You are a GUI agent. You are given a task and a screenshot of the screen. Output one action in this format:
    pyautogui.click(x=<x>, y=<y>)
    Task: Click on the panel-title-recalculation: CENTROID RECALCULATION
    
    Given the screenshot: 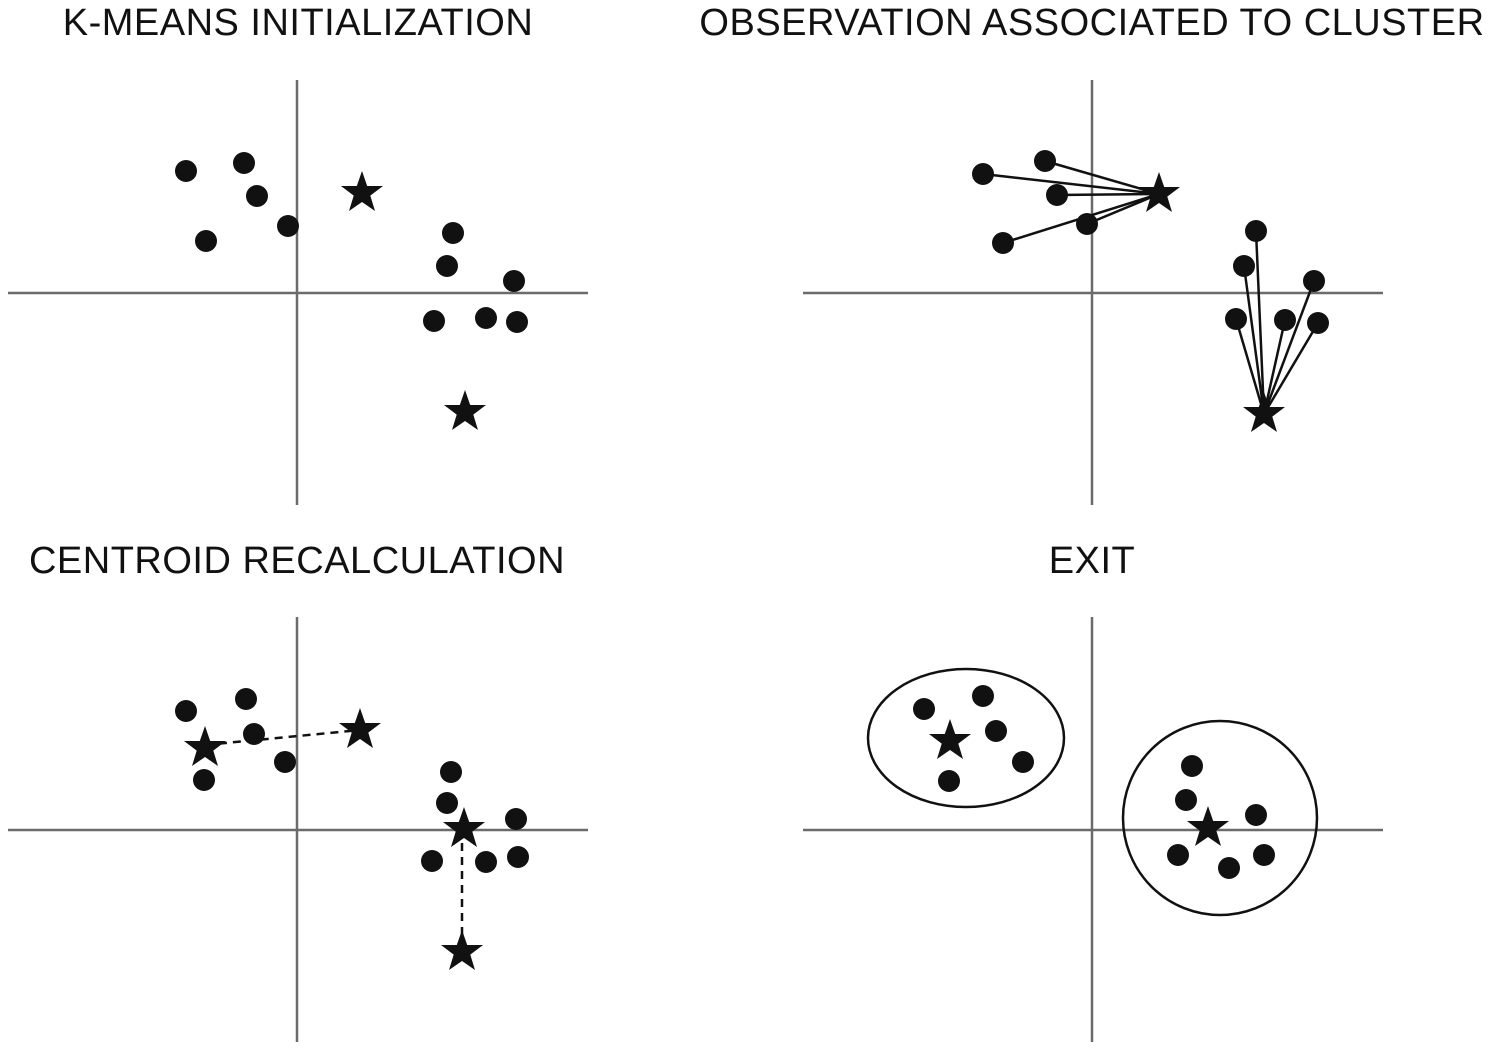 What is the action you would take?
    pyautogui.click(x=297, y=561)
    